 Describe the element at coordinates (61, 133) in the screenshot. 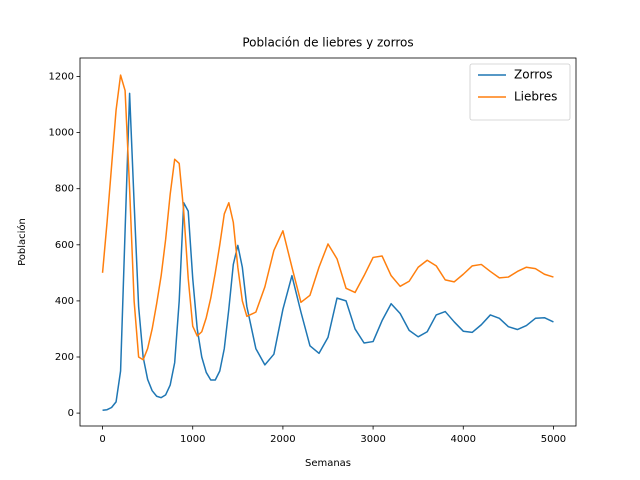

I see `y-tick-label: 1000` at that location.